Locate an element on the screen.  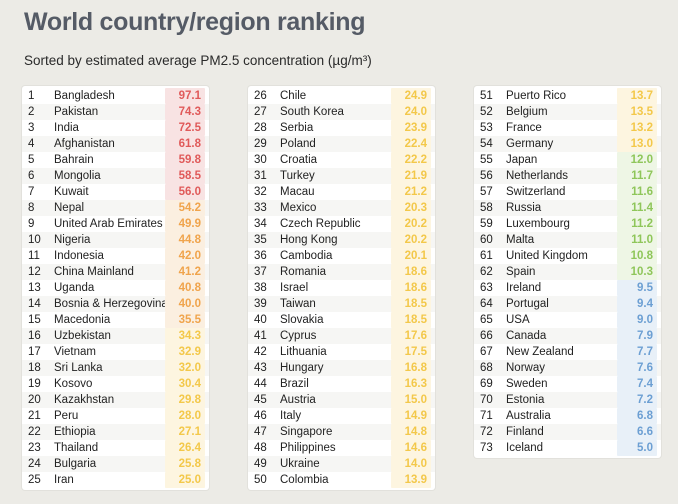
rank-number: 36 is located at coordinates (260, 256).